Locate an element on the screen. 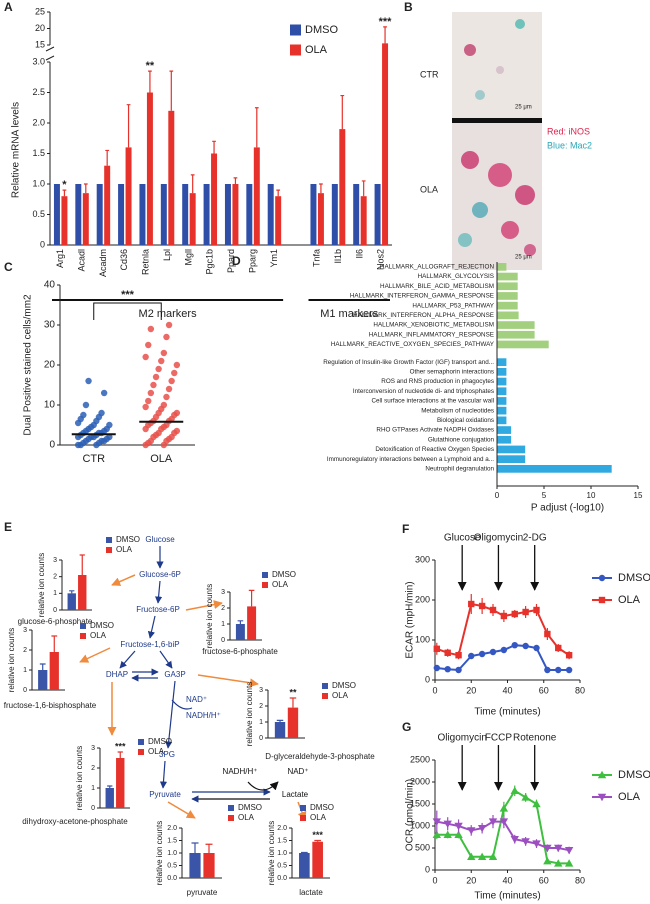 This screenshot has width=650, height=904. y-tick-label: HALLMARK_INTERFERON_GAMMA_RESPONSE is located at coordinates (422, 296).